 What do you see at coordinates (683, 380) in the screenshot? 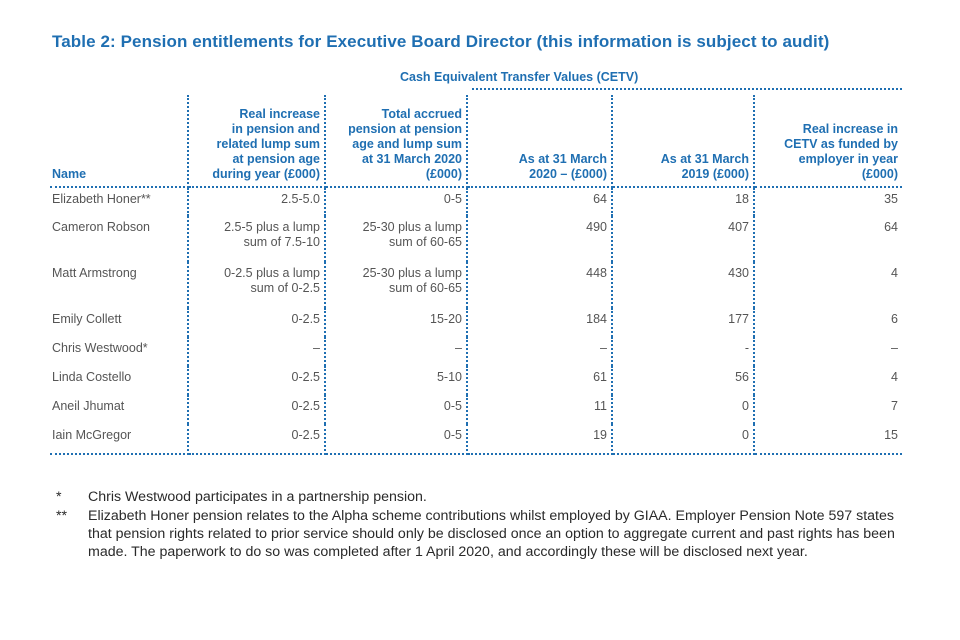
I see `cell-cetv-2019: 56` at bounding box center [683, 380].